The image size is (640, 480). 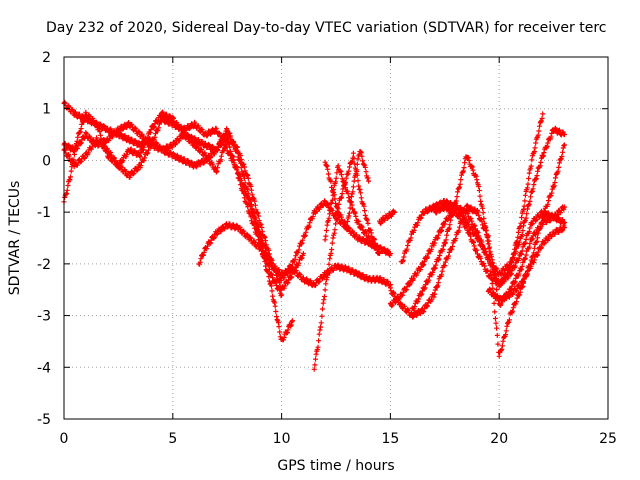 What do you see at coordinates (44, 420) in the screenshot?
I see `y-tick-label: -5` at bounding box center [44, 420].